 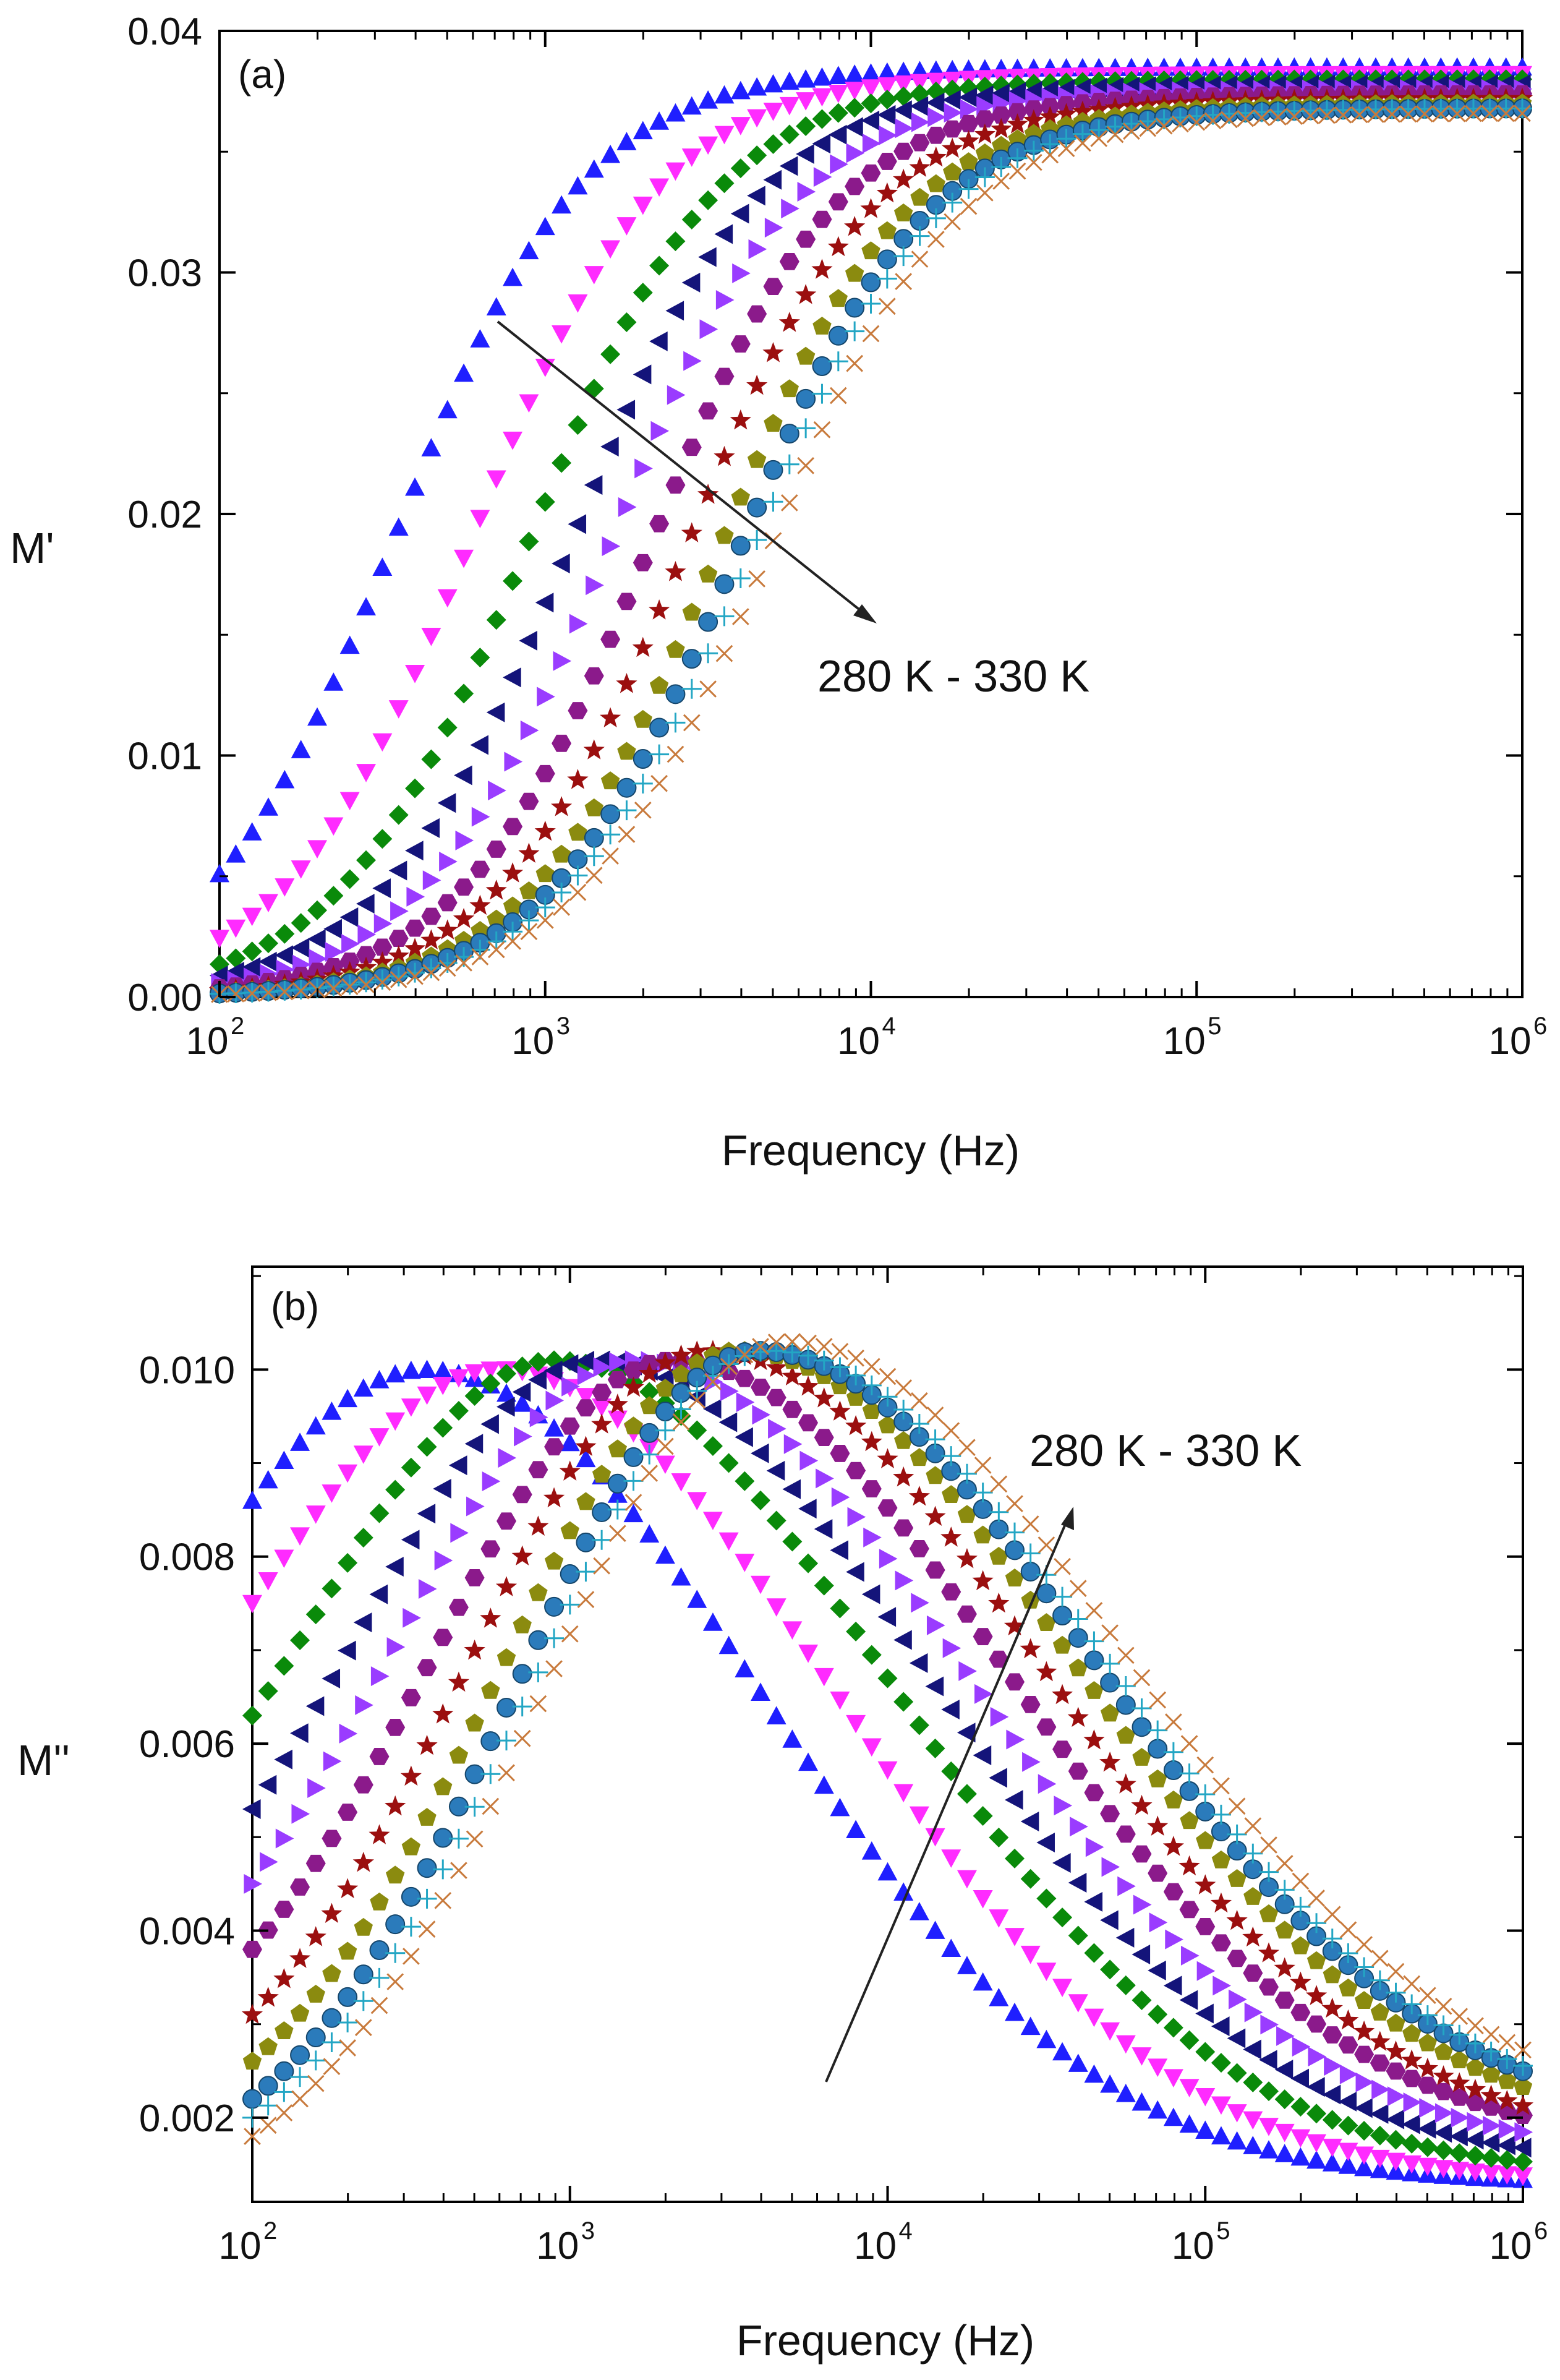 I want to click on y-tick-label: 0.010, so click(x=187, y=1370).